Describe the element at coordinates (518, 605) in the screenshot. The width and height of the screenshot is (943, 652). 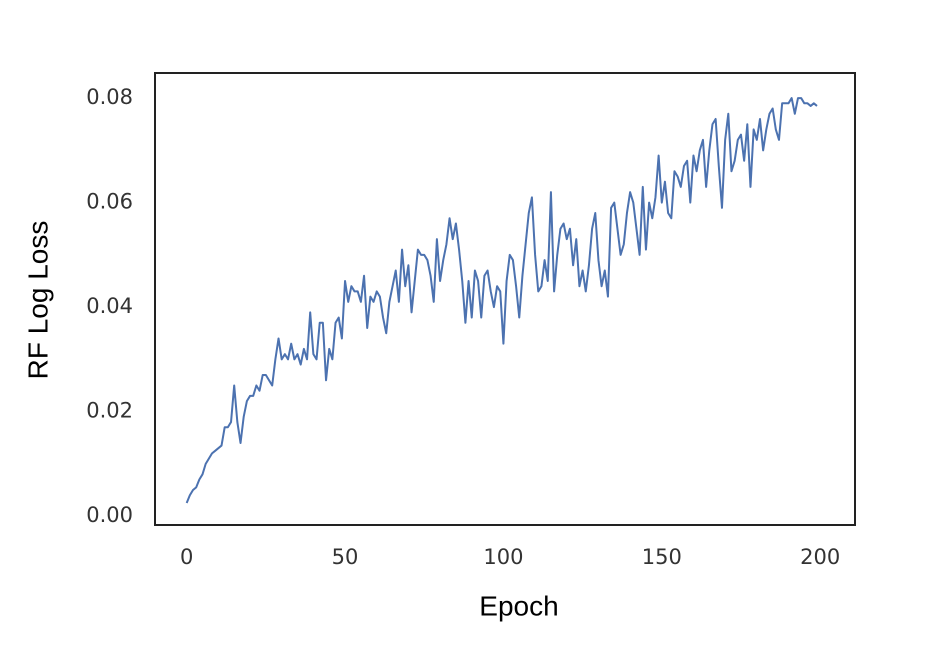
I see `x-axis-label: Epoch` at that location.